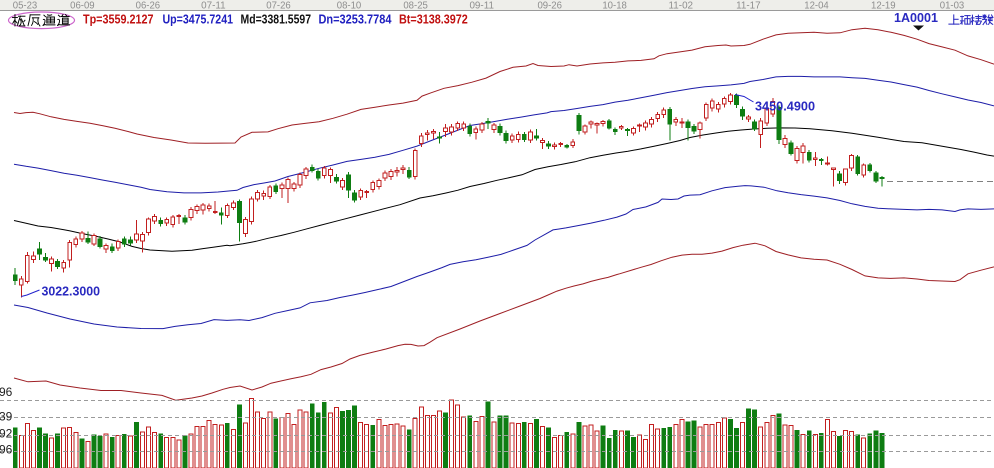 The width and height of the screenshot is (994, 468). What do you see at coordinates (785, 106) in the screenshot?
I see `svg-text: 3450.4900` at bounding box center [785, 106].